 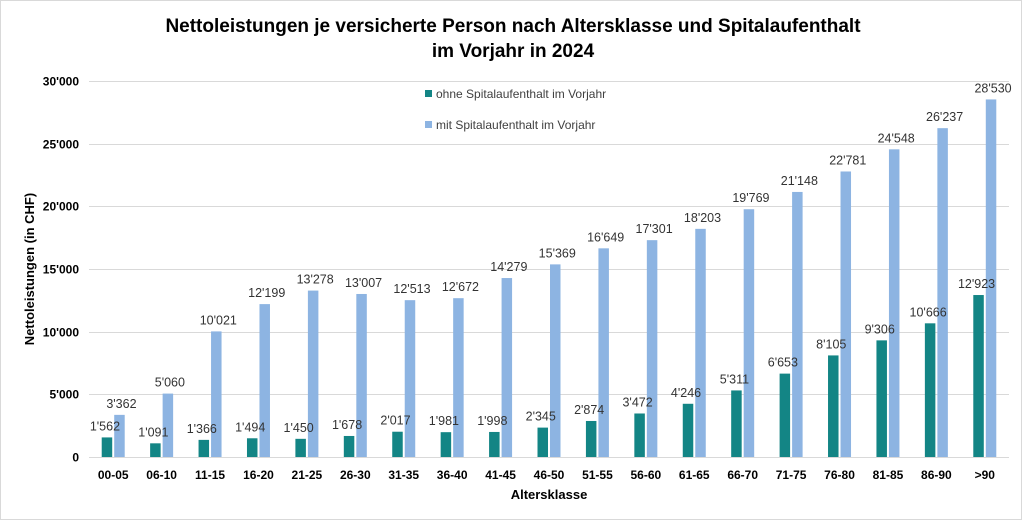 What do you see at coordinates (266, 293) in the screenshot?
I see `data-label-mit: 12'199` at bounding box center [266, 293].